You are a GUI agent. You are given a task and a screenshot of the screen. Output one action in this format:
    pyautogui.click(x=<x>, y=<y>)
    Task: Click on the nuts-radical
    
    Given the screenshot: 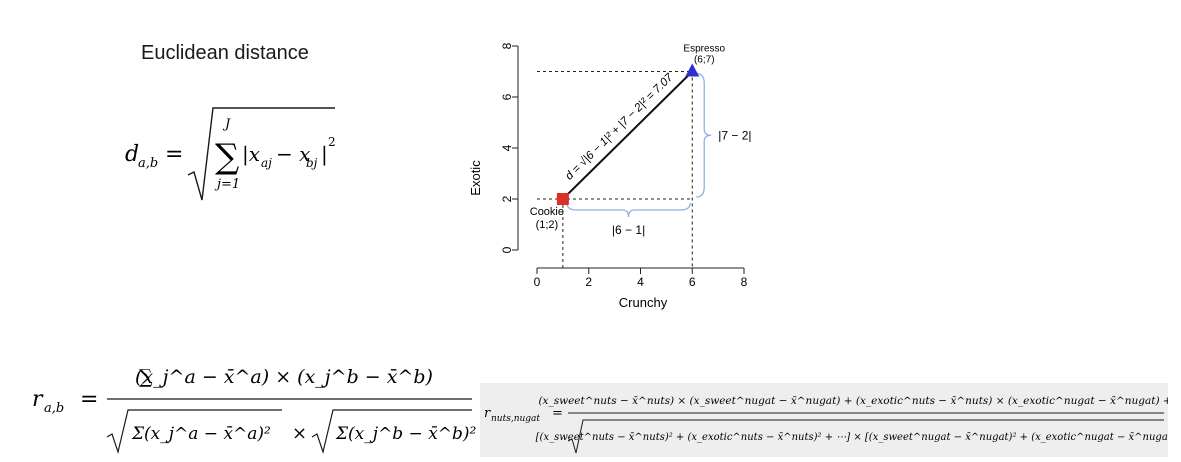 What is the action you would take?
    pyautogui.click(x=865, y=436)
    